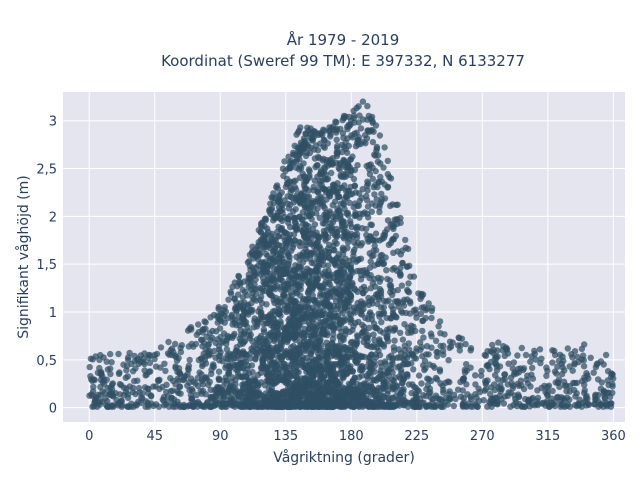 This screenshot has width=640, height=480. What do you see at coordinates (343, 39) in the screenshot?
I see `chart-title-line1: År 1979 - 2019` at bounding box center [343, 39].